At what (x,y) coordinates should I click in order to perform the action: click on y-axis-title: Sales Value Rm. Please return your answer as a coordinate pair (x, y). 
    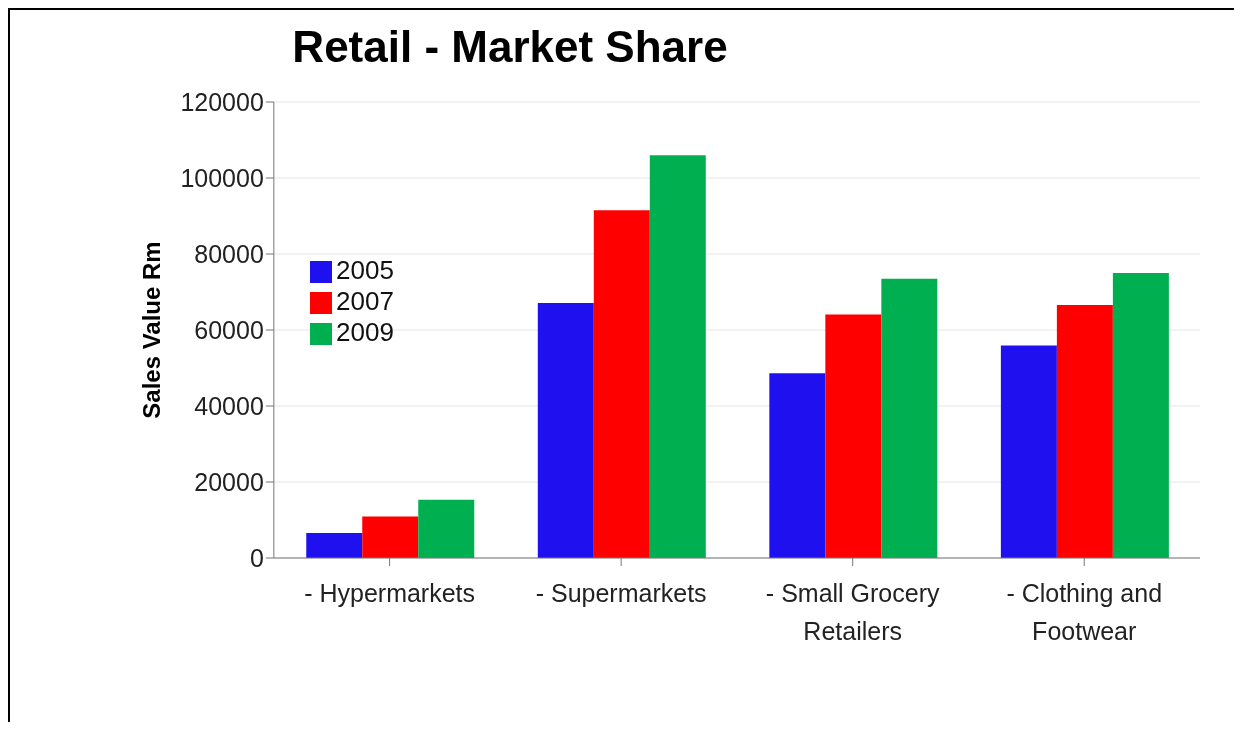
    Looking at the image, I should click on (152, 330).